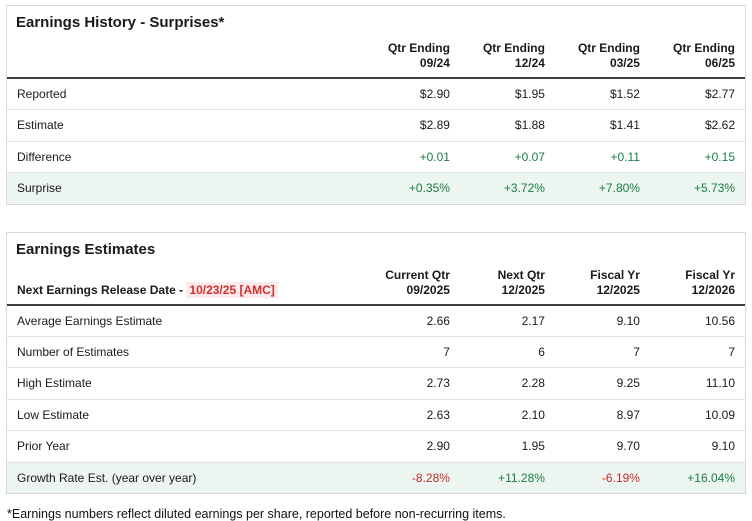 The height and width of the screenshot is (521, 752). Describe the element at coordinates (507, 477) in the screenshot. I see `cell-value: +11.28%` at that location.